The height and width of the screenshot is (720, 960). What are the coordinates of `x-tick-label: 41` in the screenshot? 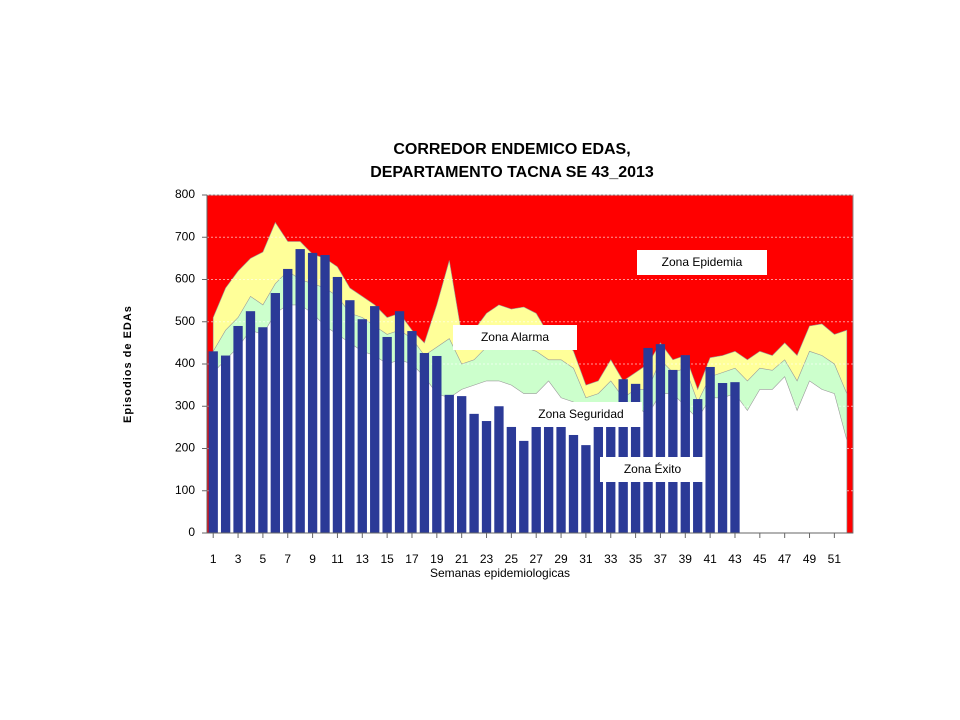 It's located at (710, 559).